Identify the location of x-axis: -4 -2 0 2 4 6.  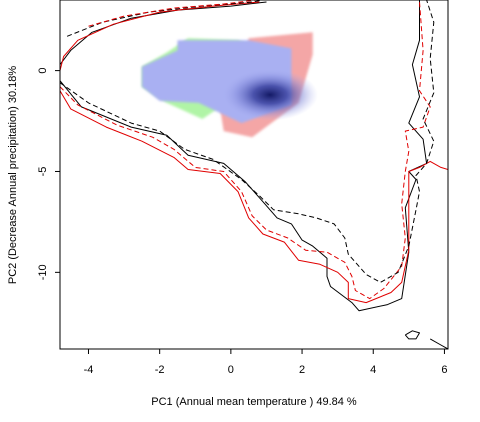
(266, 362).